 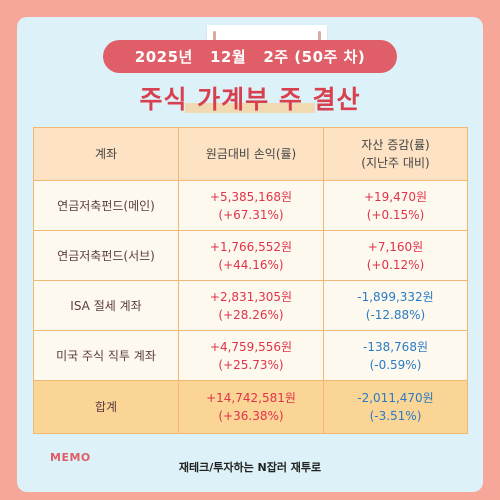 I want to click on profit-loss-cell: +5,385,168원 (+67.31%), so click(x=251, y=205).